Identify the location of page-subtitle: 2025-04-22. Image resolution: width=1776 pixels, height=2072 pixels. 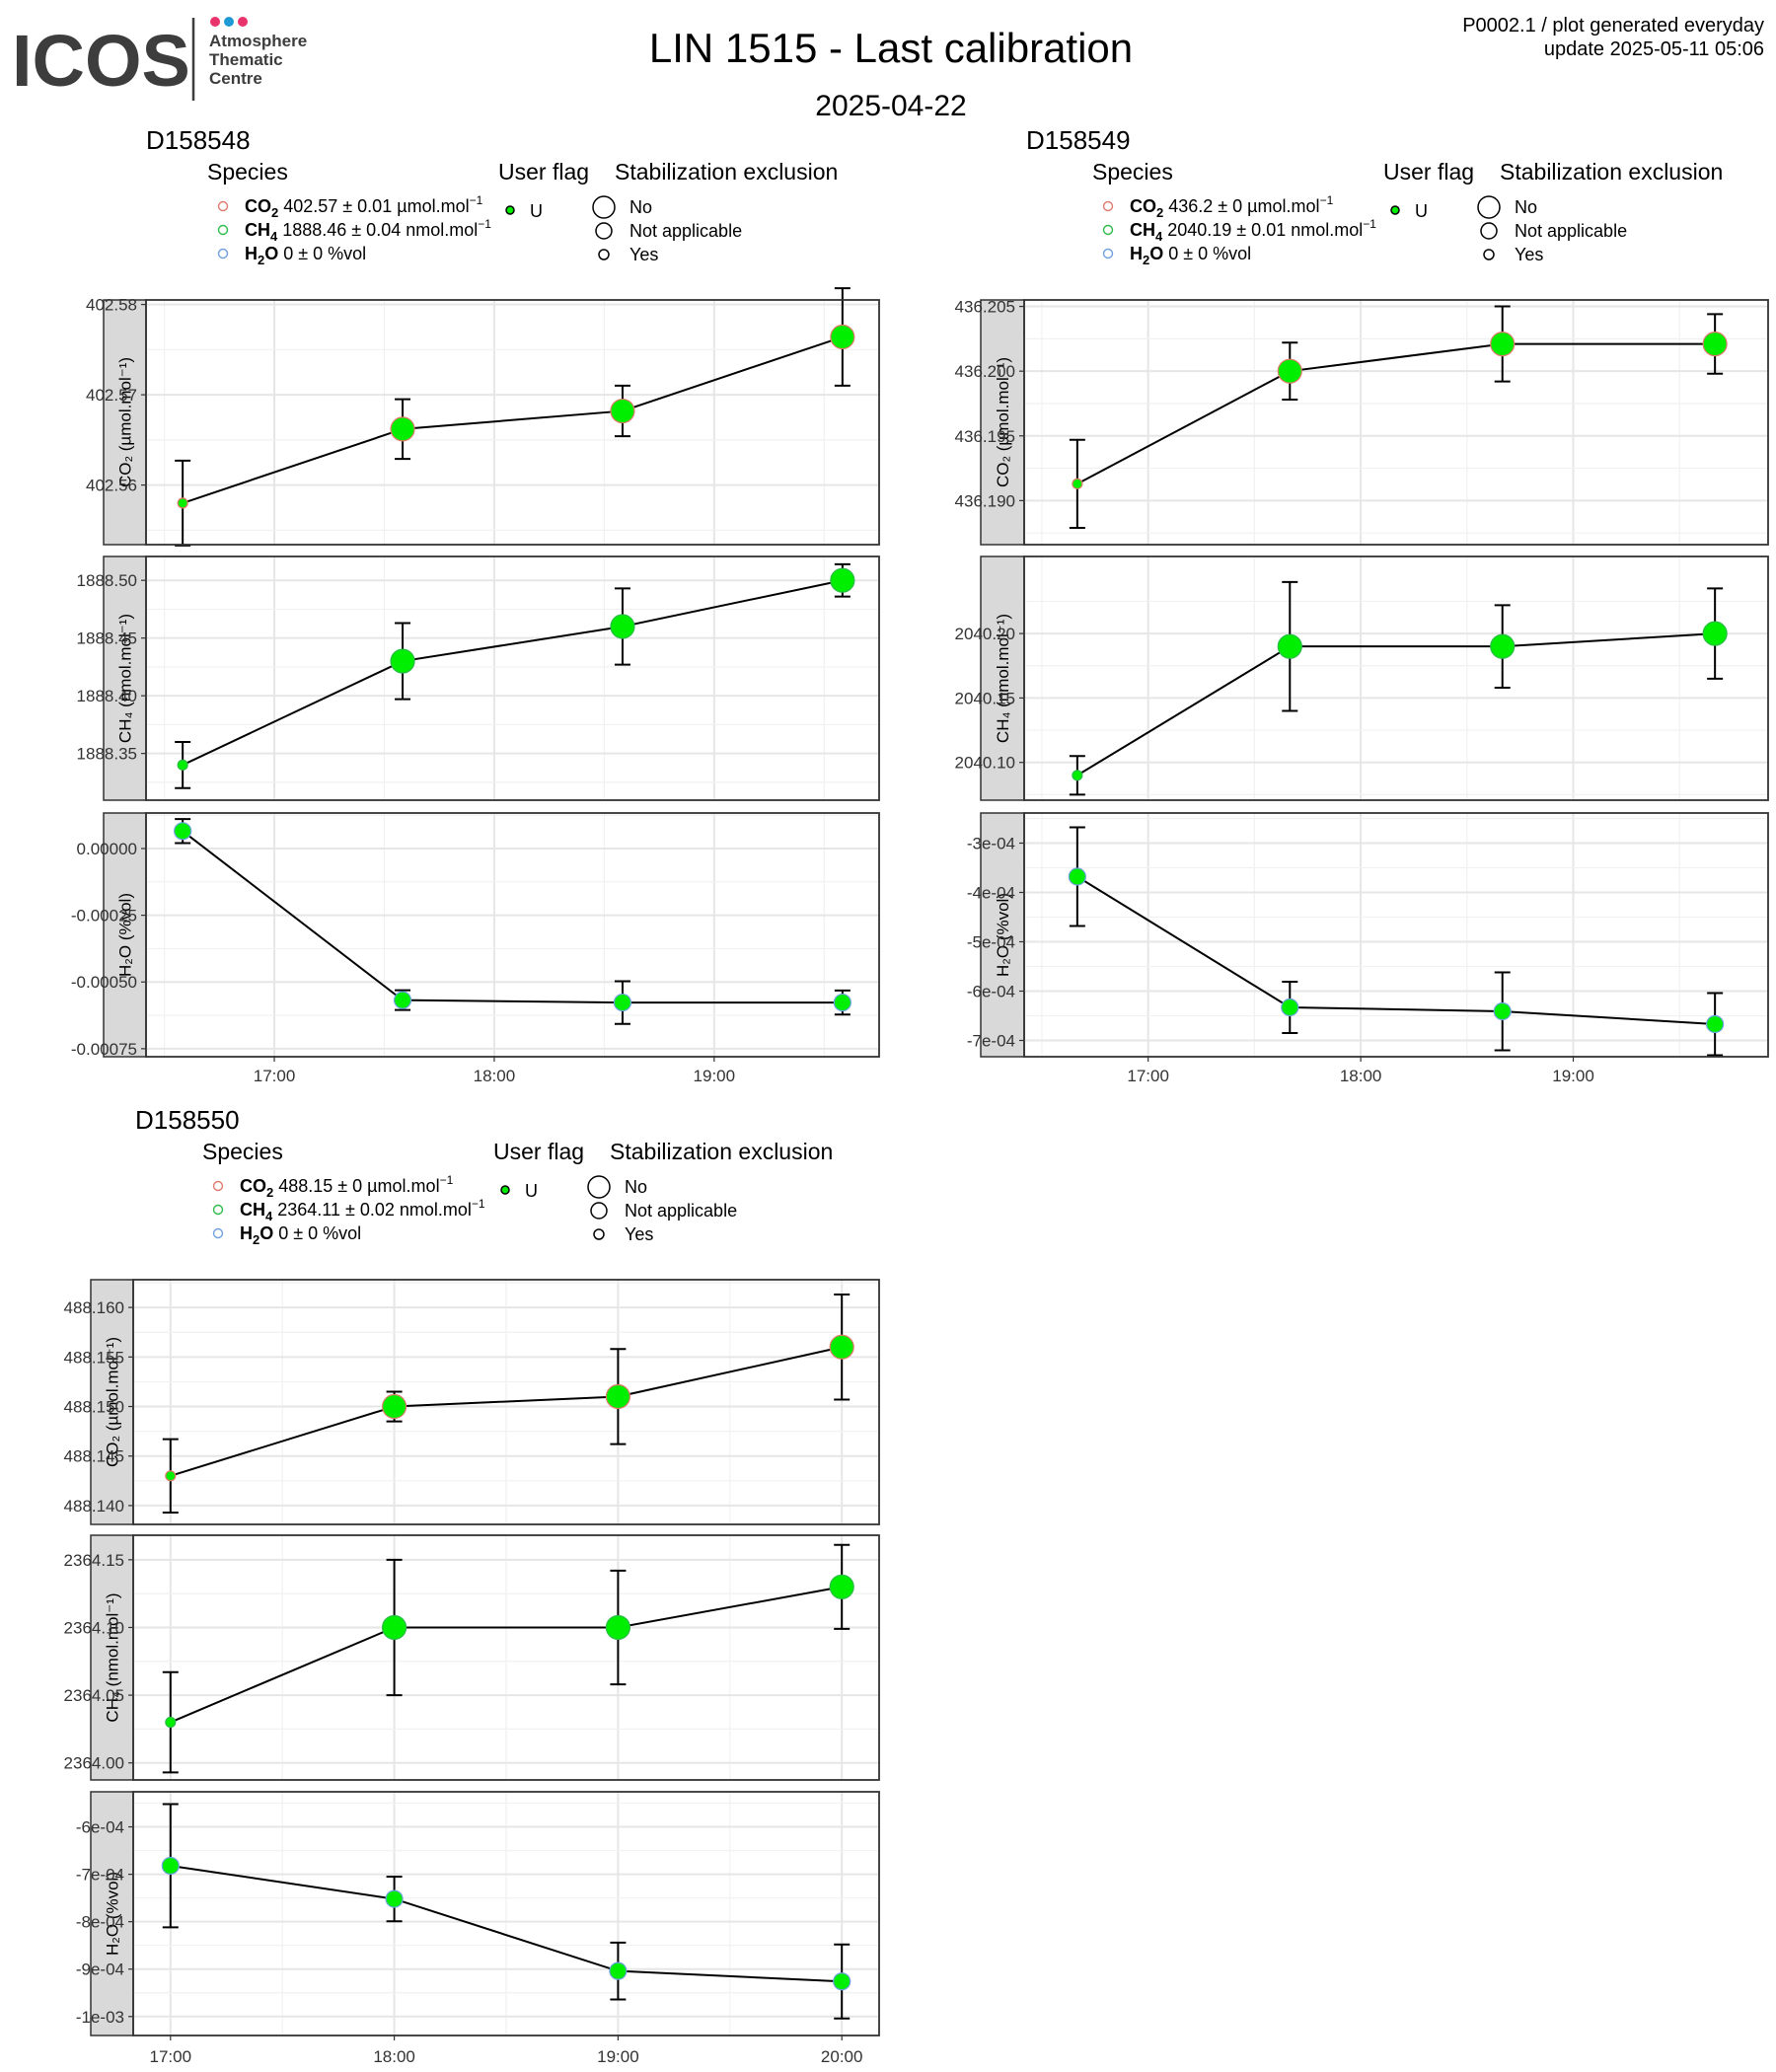
(891, 106).